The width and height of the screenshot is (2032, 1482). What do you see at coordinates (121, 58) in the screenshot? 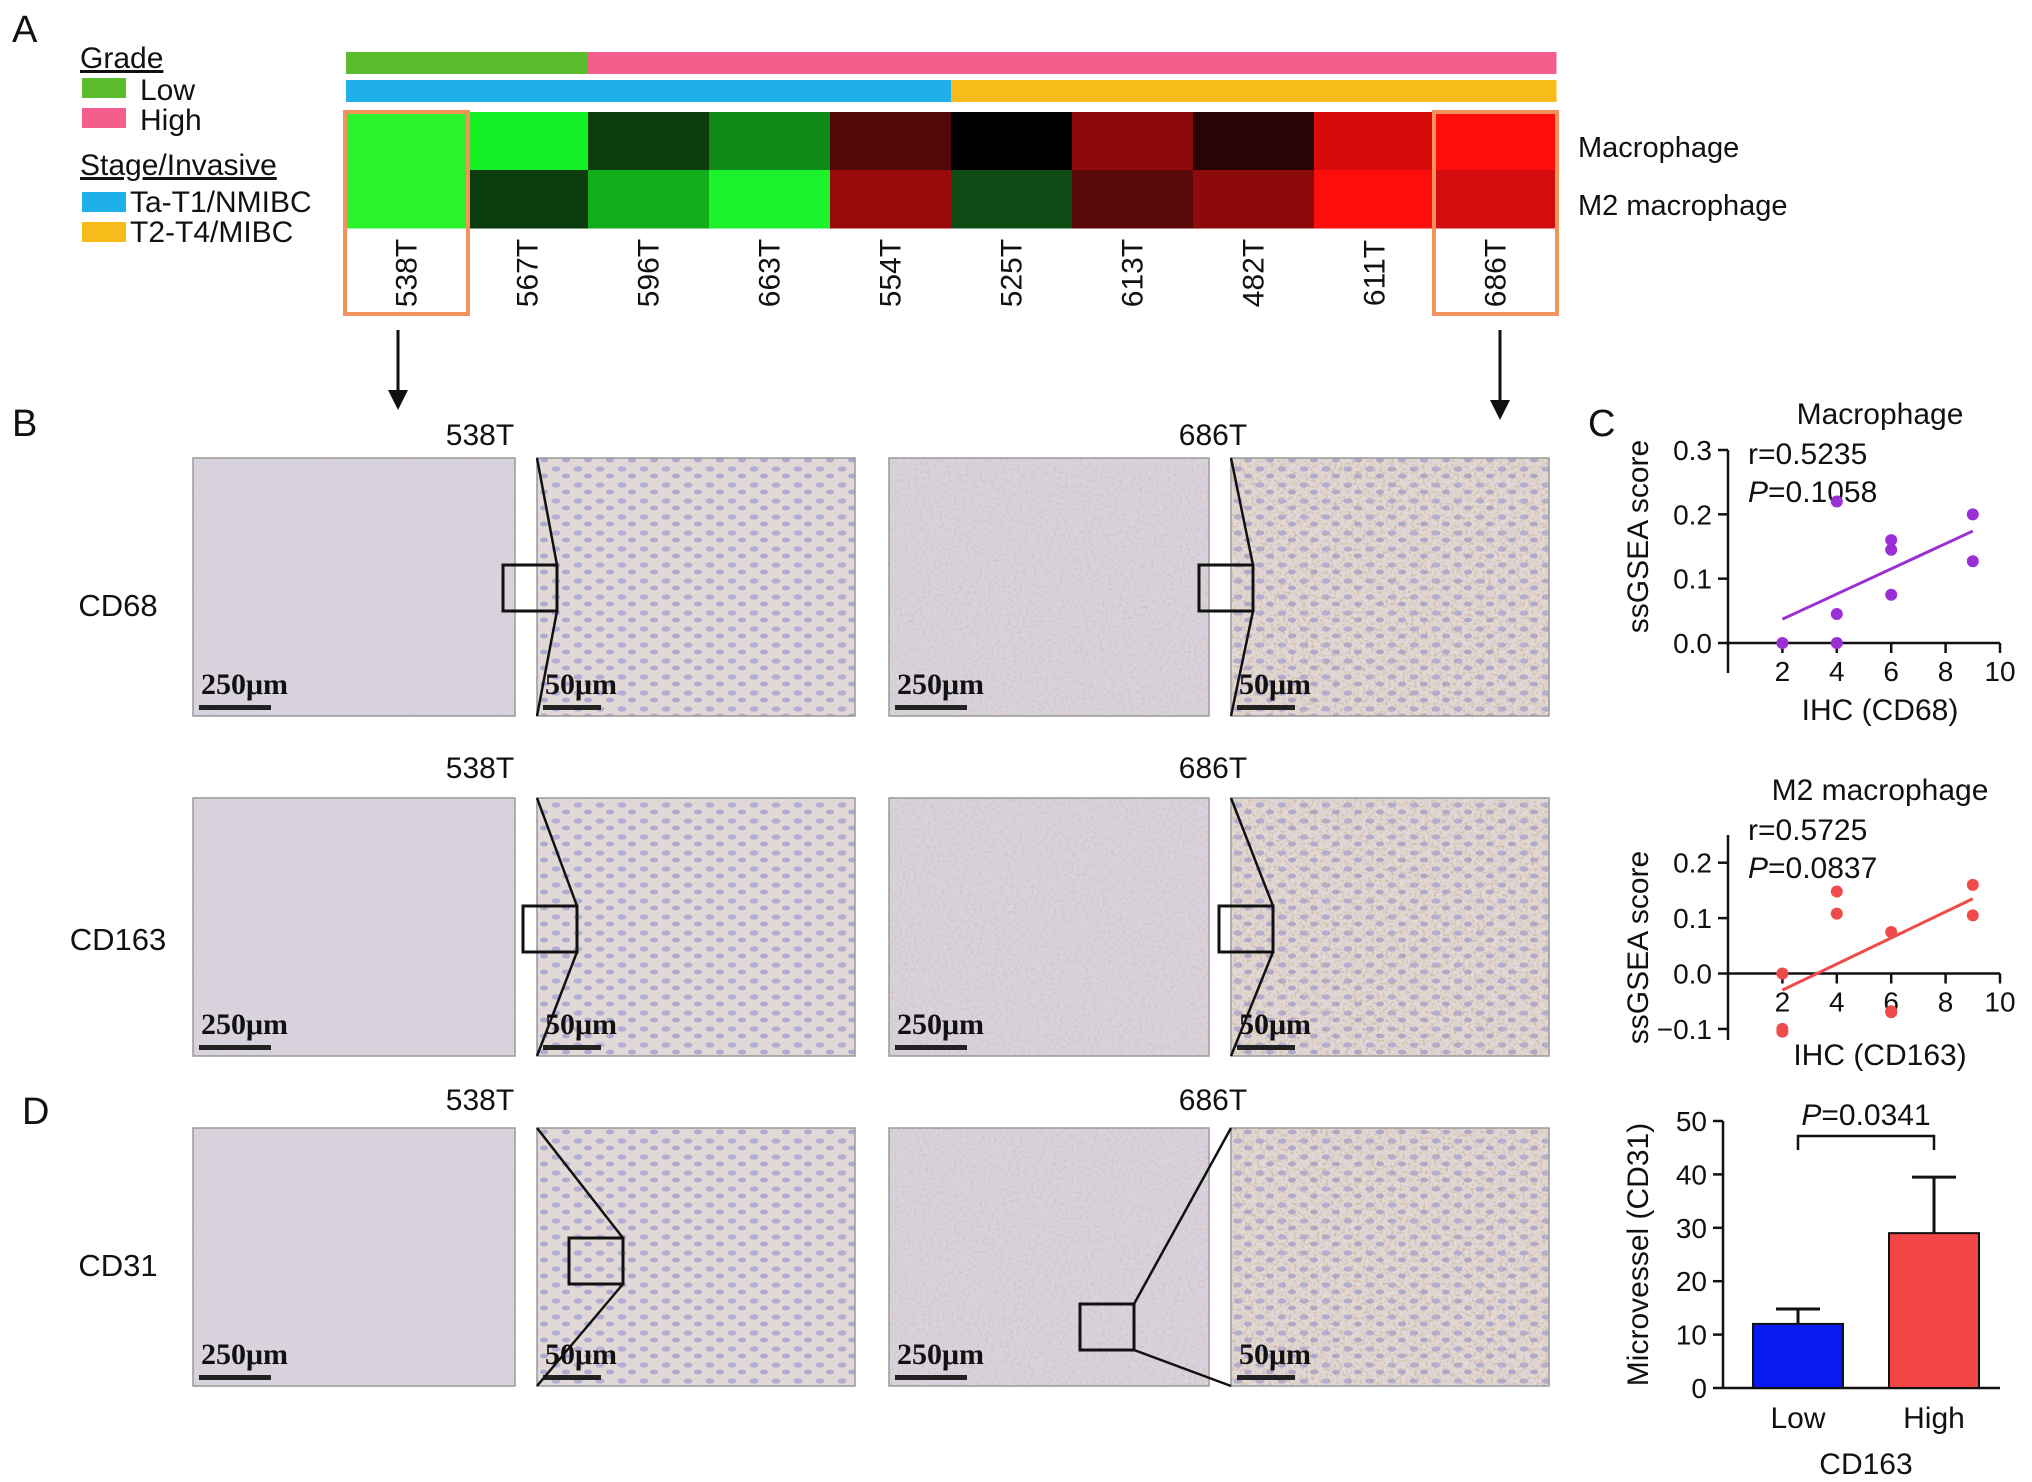
I see `grade-legend-title: Grade` at bounding box center [121, 58].